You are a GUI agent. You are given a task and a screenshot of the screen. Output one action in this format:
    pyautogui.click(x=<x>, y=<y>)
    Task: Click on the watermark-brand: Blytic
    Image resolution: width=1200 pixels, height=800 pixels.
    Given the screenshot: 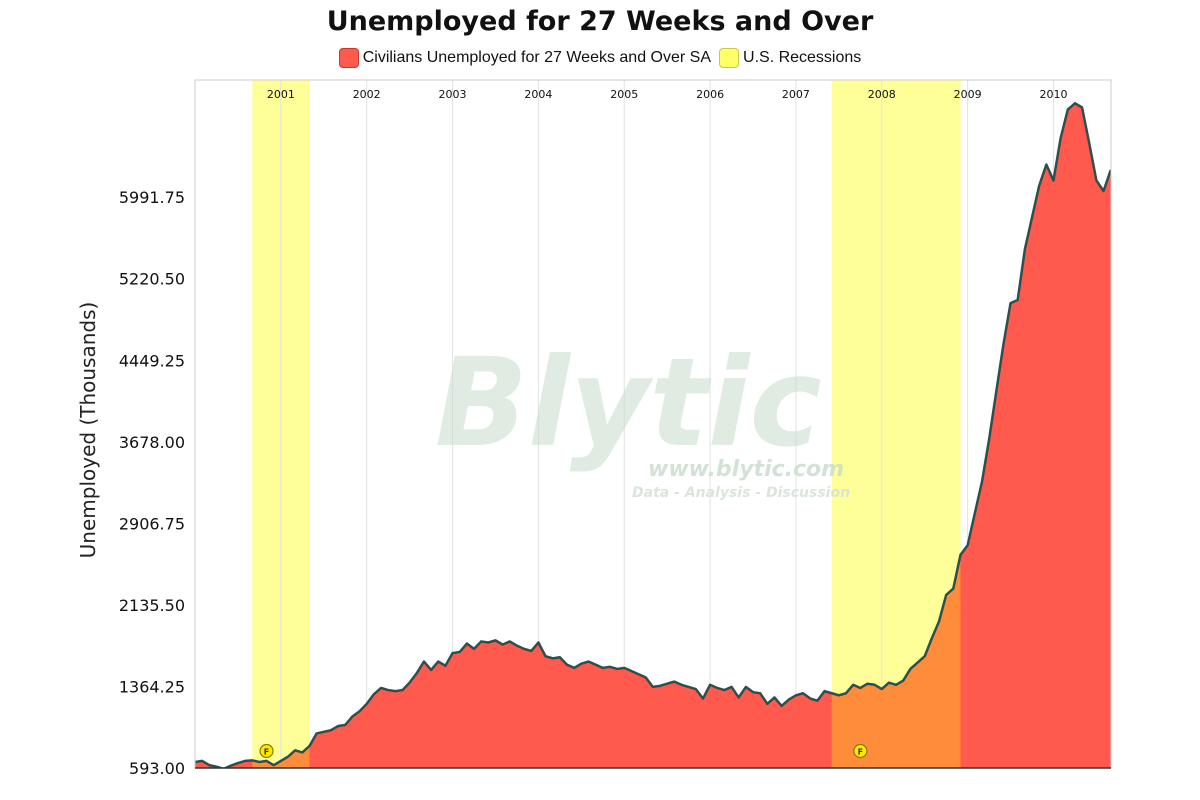 What is the action you would take?
    pyautogui.click(x=628, y=403)
    